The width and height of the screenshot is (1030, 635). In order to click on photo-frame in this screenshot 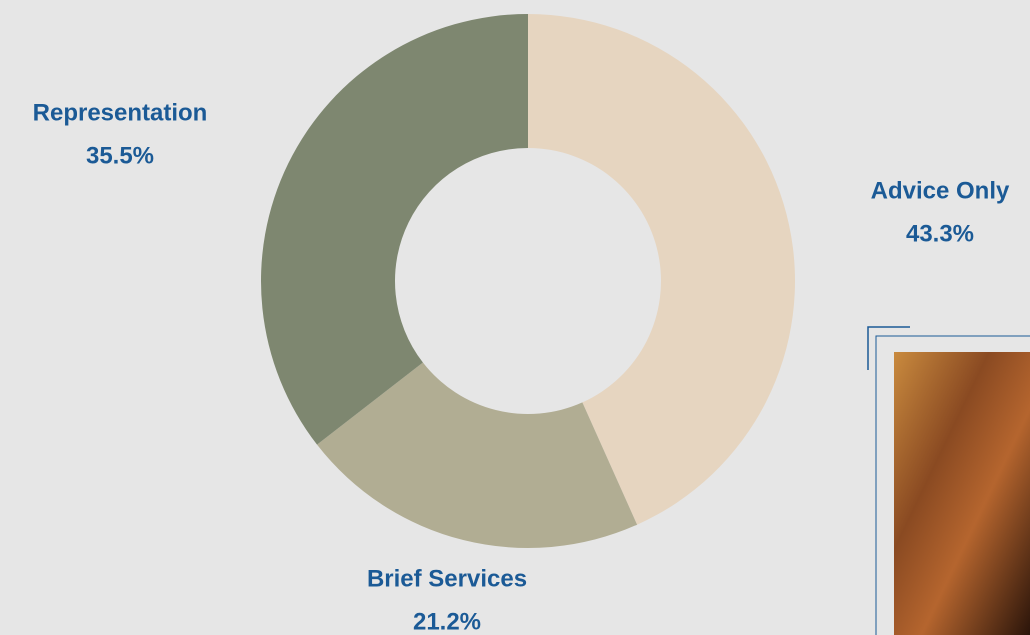, I will do `click(948, 480)`.